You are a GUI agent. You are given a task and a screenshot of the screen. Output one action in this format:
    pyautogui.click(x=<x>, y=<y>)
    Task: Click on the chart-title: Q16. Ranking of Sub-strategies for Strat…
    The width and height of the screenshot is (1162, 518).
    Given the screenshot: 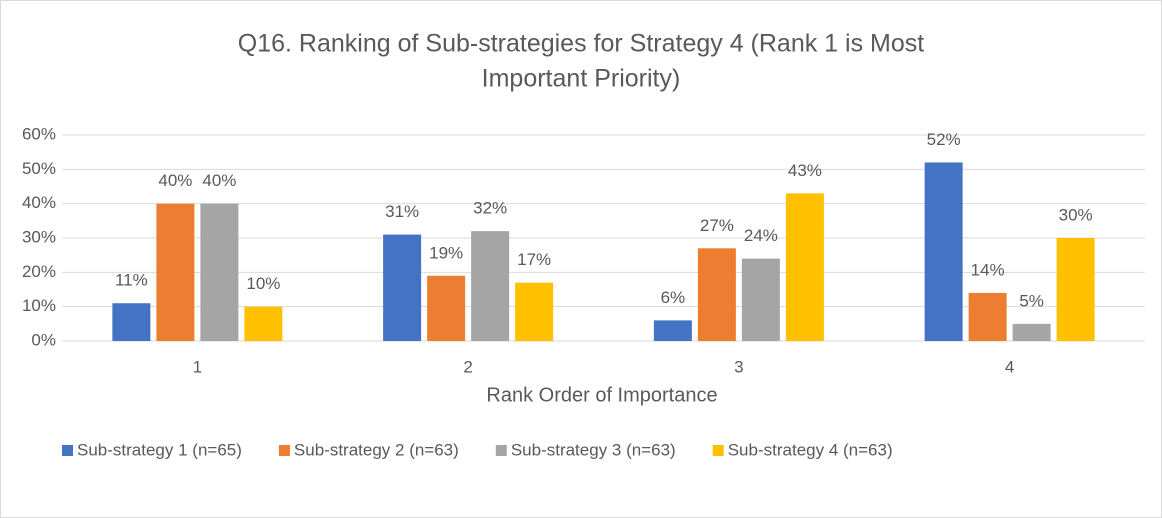 What is the action you would take?
    pyautogui.click(x=581, y=44)
    